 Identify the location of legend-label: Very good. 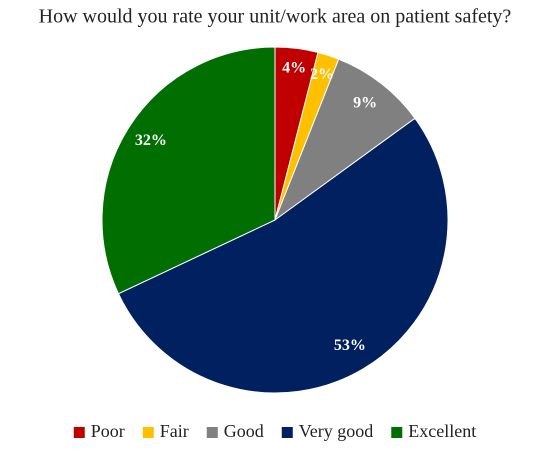
(336, 431).